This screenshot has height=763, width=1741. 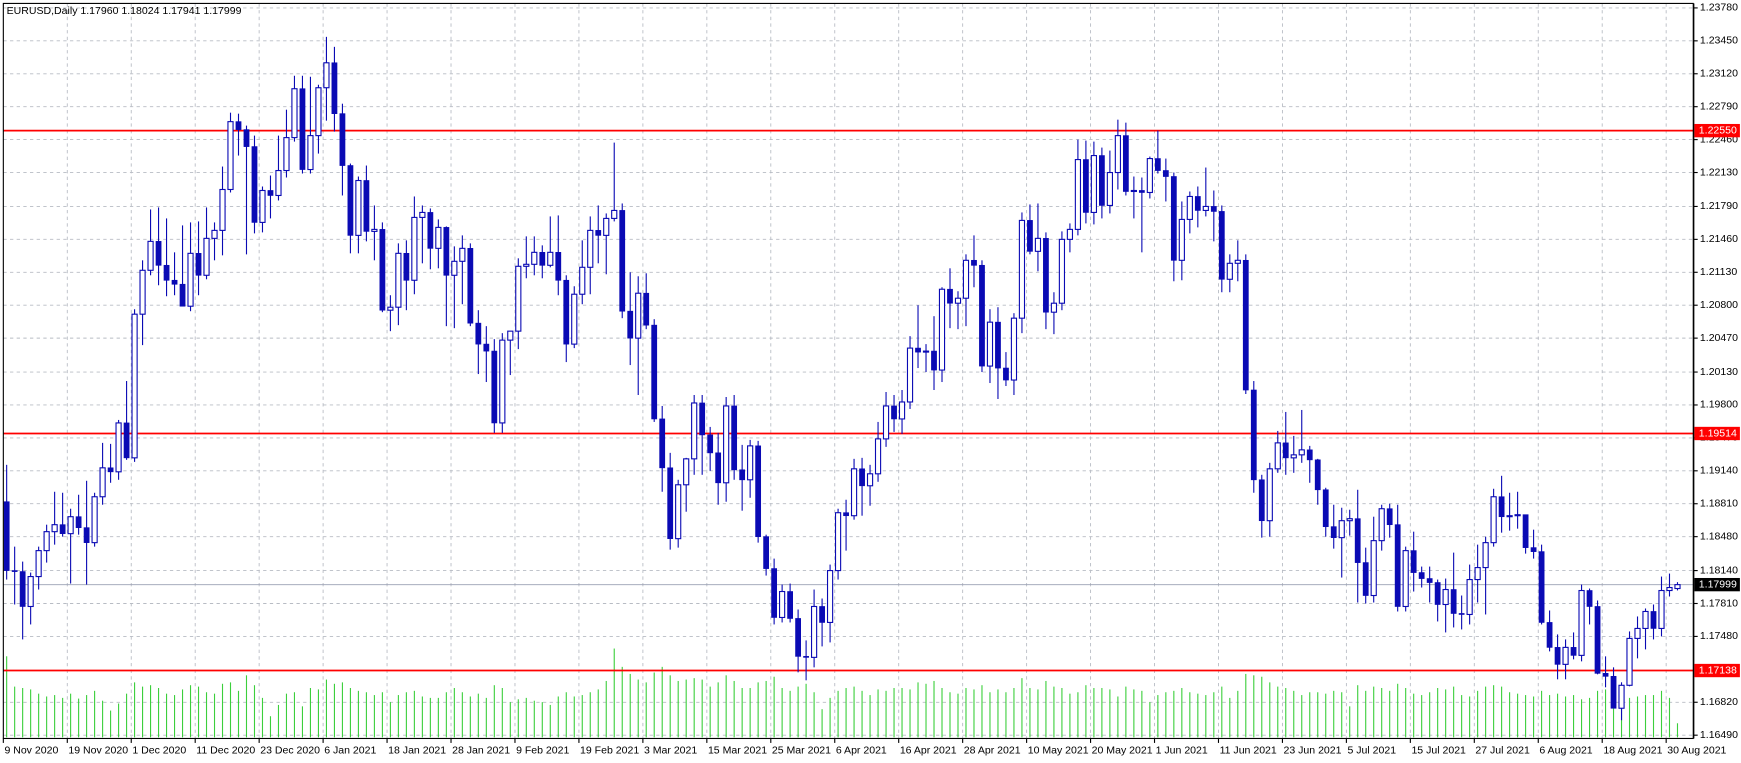 What do you see at coordinates (1248, 750) in the screenshot?
I see `x-tick-label: 11 Jun 2021` at bounding box center [1248, 750].